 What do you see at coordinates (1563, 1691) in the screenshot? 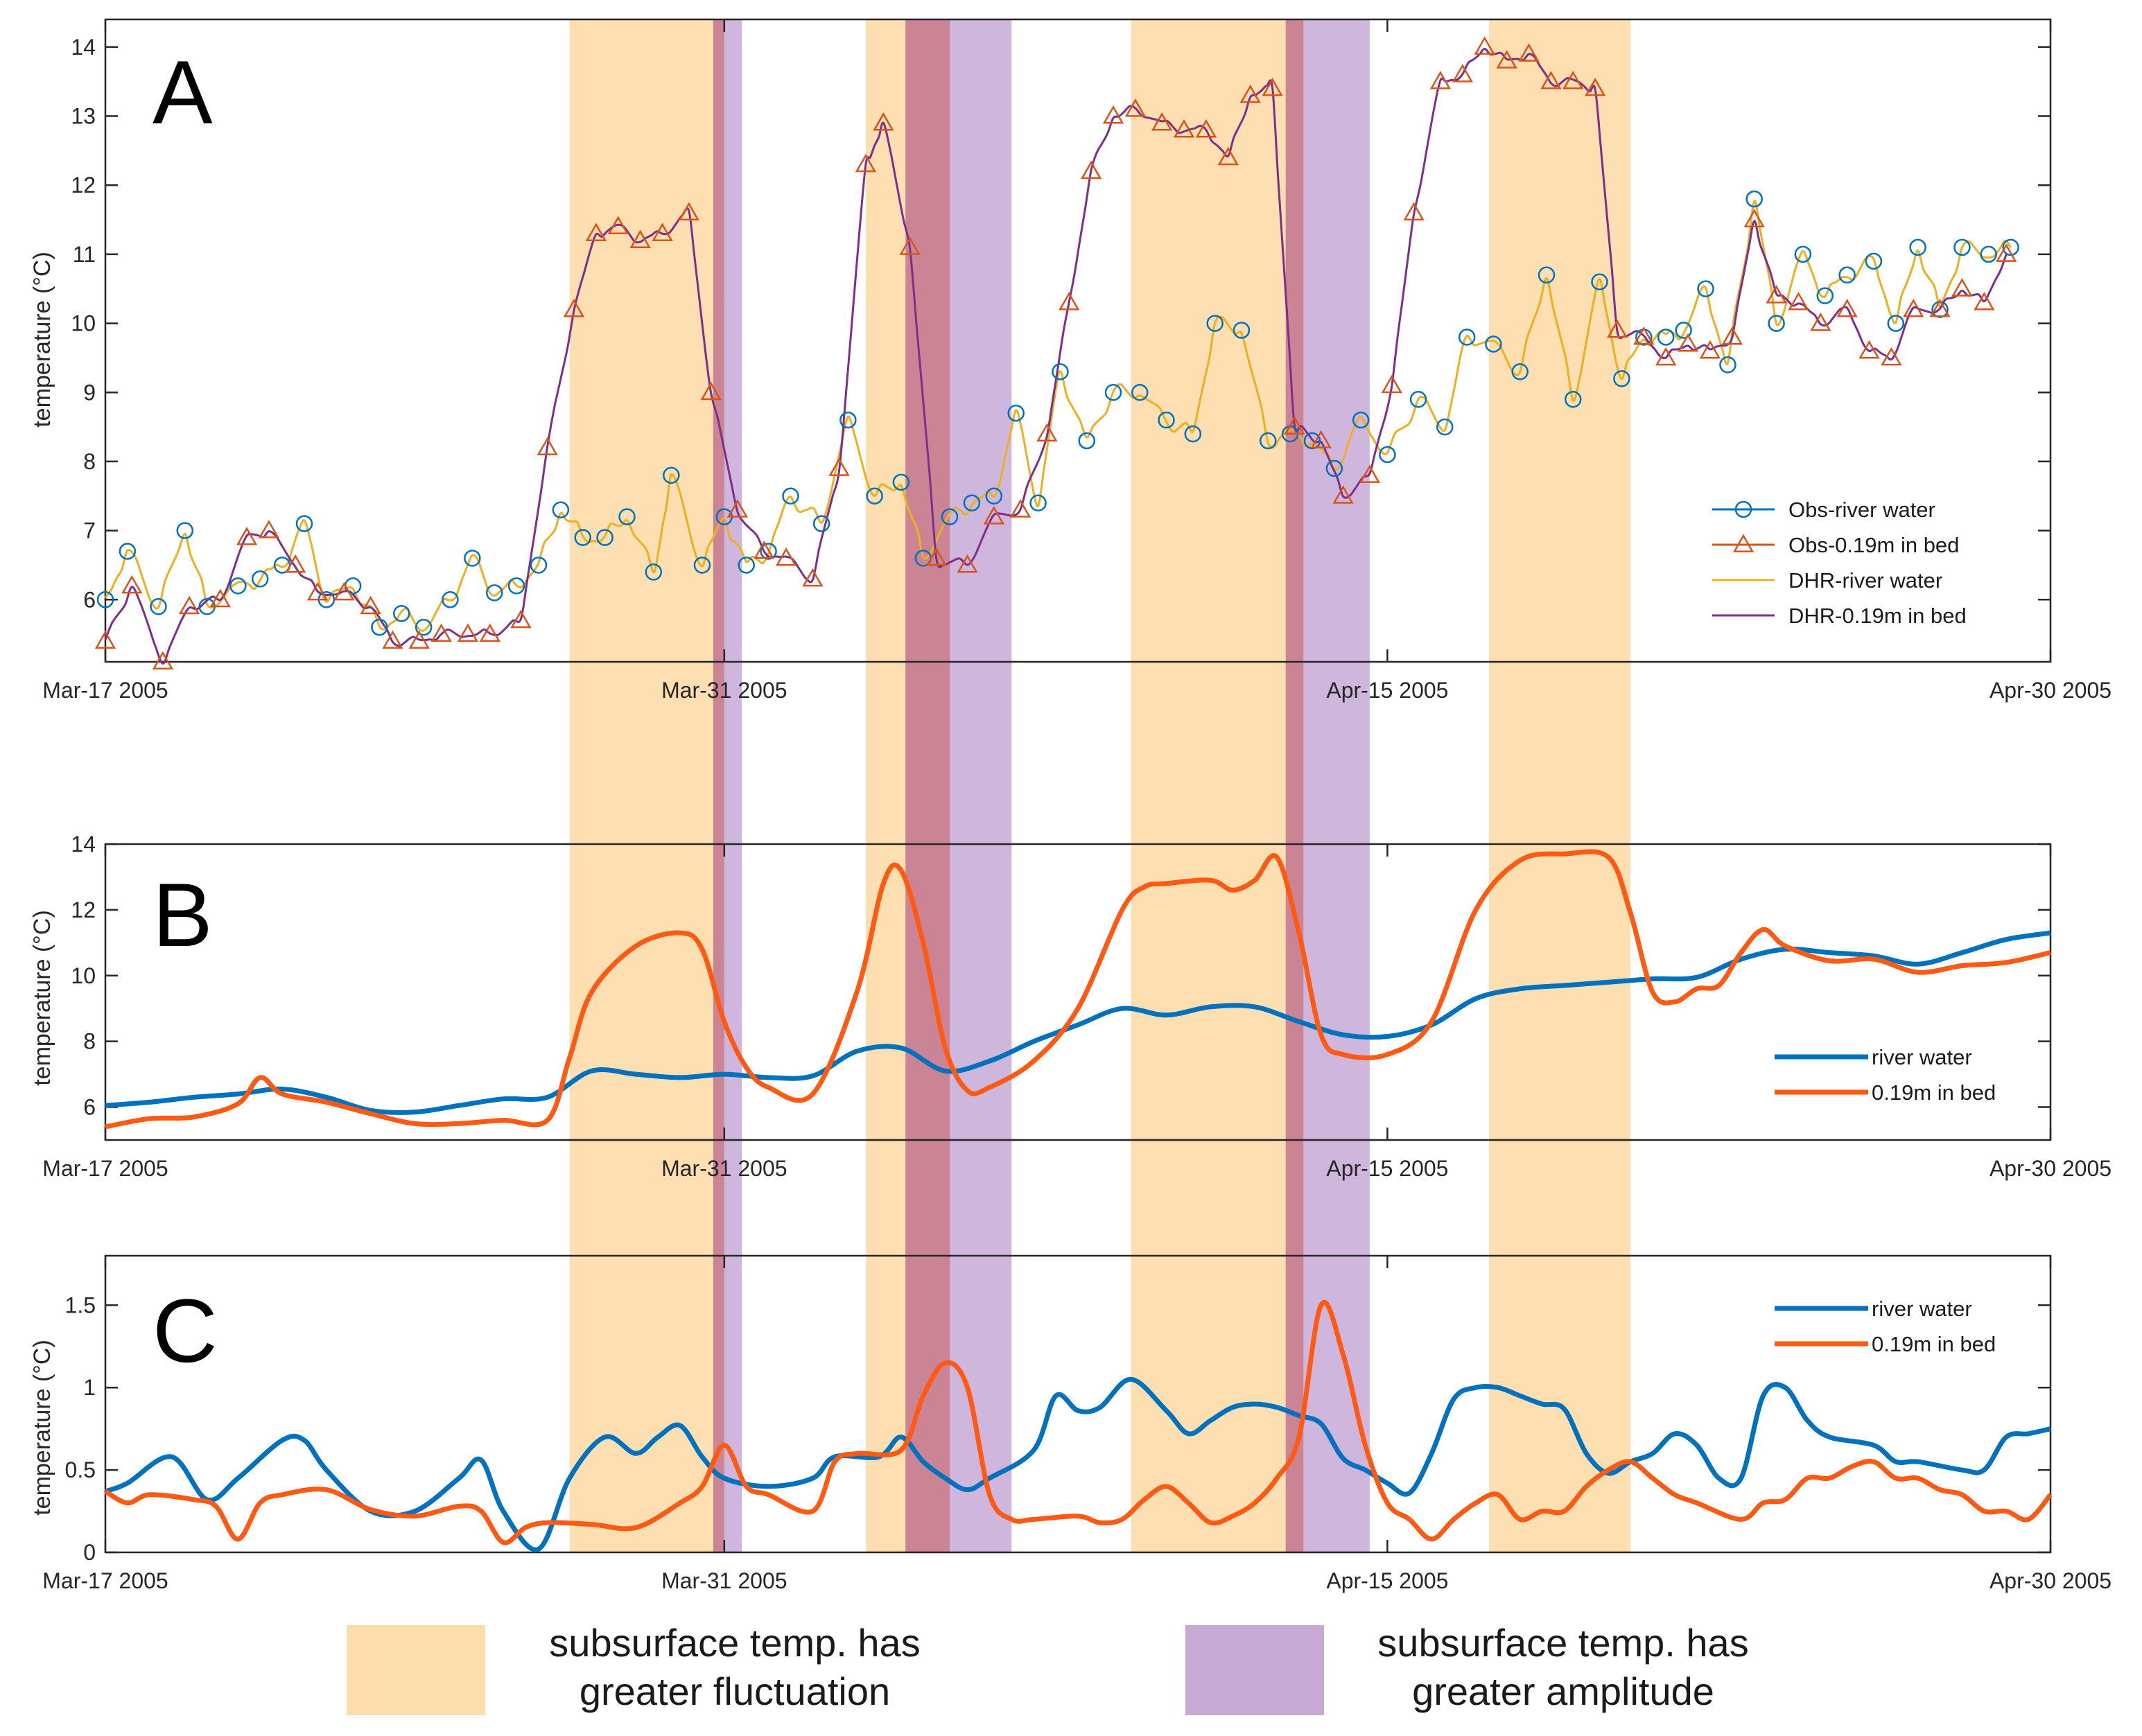
I see `amplitude-legend-line2: greater amplitude` at bounding box center [1563, 1691].